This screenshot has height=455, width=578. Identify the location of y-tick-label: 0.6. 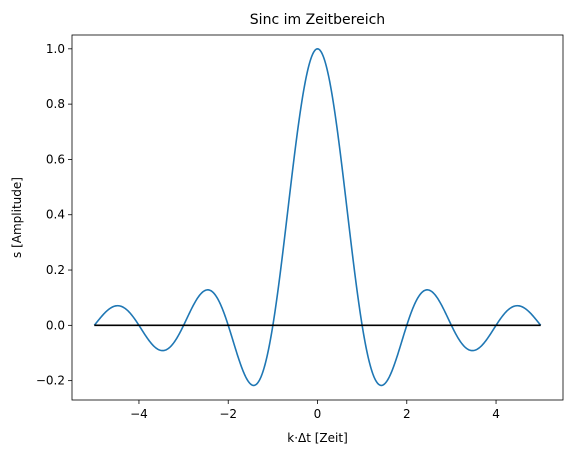
(55, 159).